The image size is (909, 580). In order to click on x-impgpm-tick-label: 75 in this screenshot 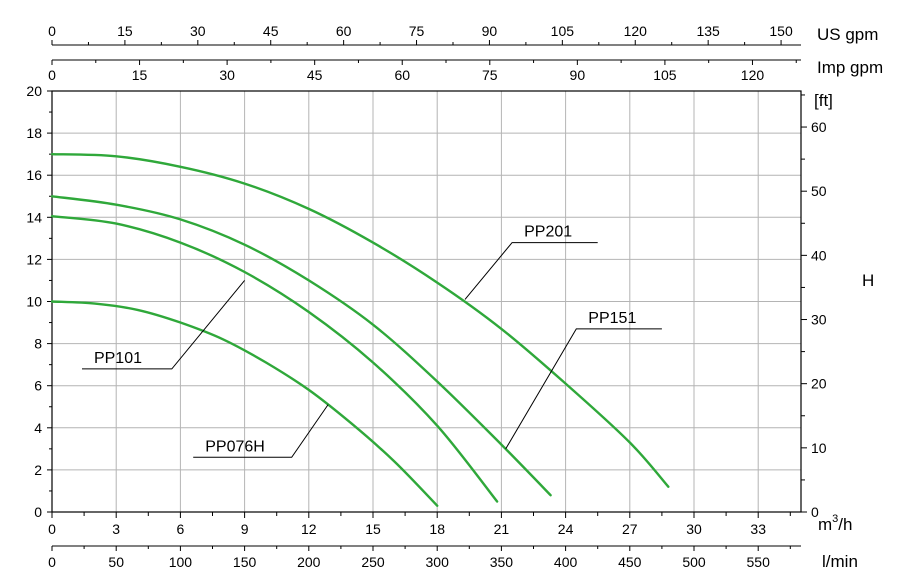, I will do `click(490, 75)`.